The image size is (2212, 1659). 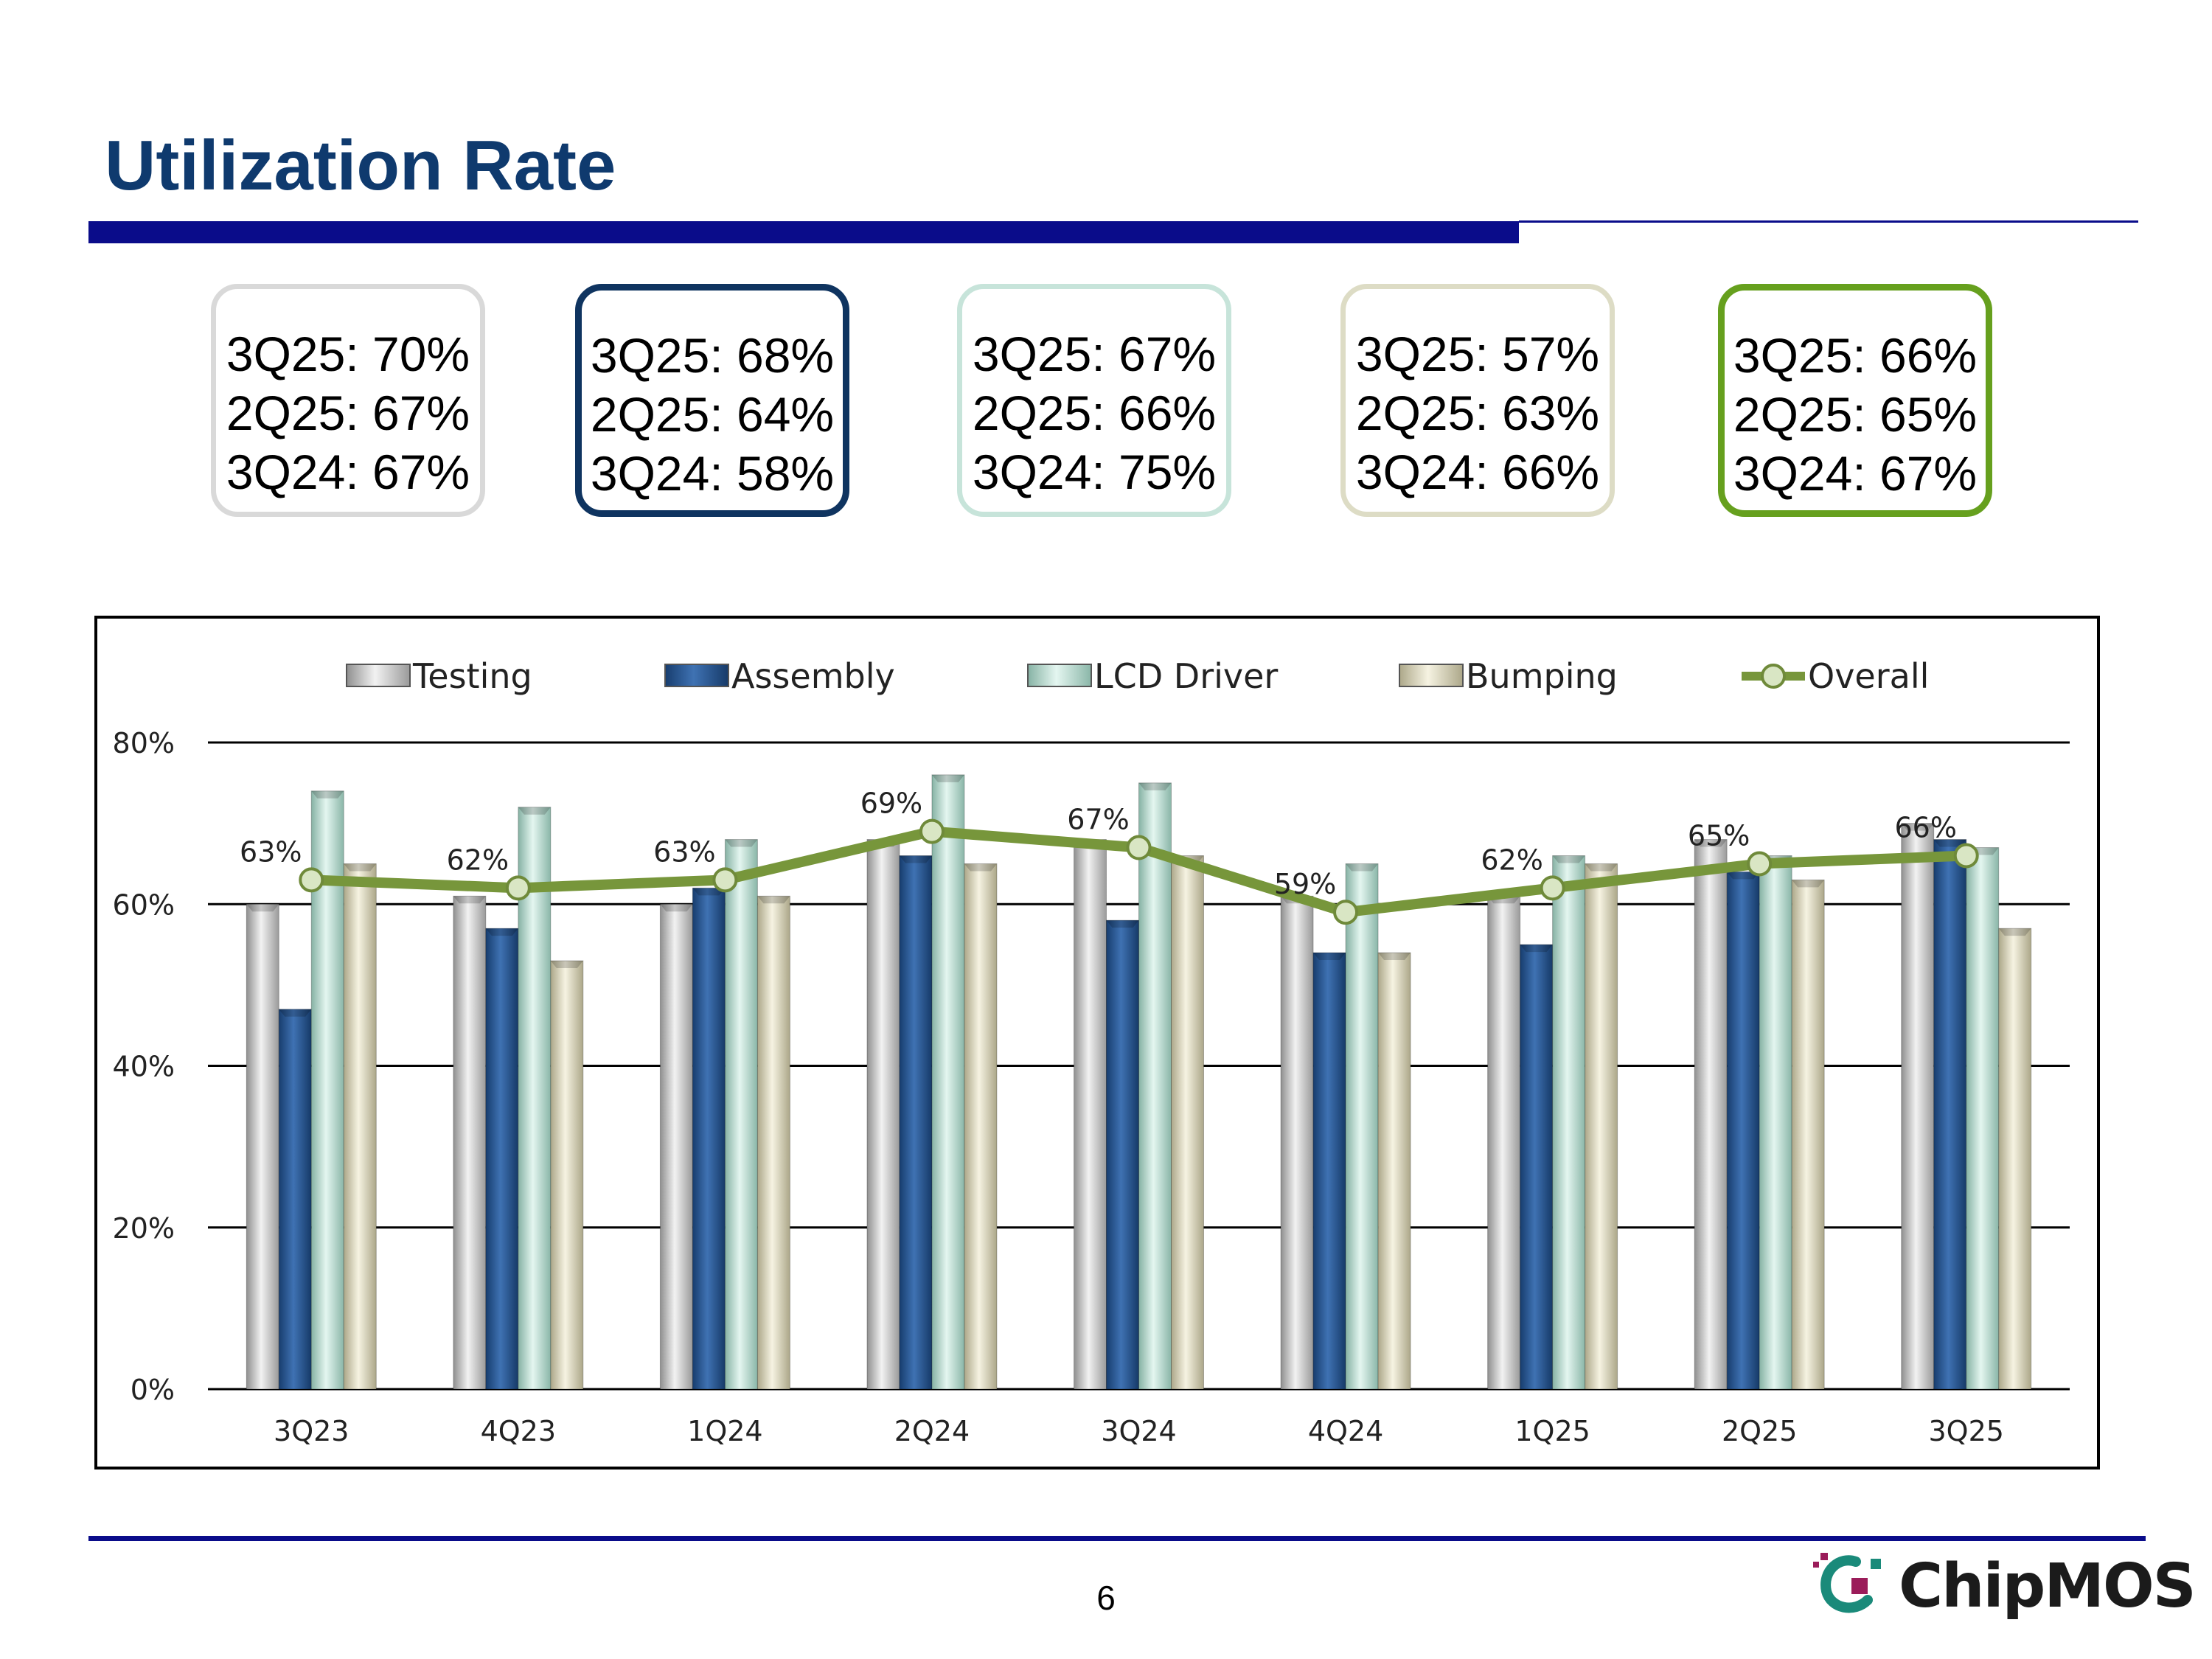 What do you see at coordinates (1773, 676) in the screenshot?
I see `legend-marker` at bounding box center [1773, 676].